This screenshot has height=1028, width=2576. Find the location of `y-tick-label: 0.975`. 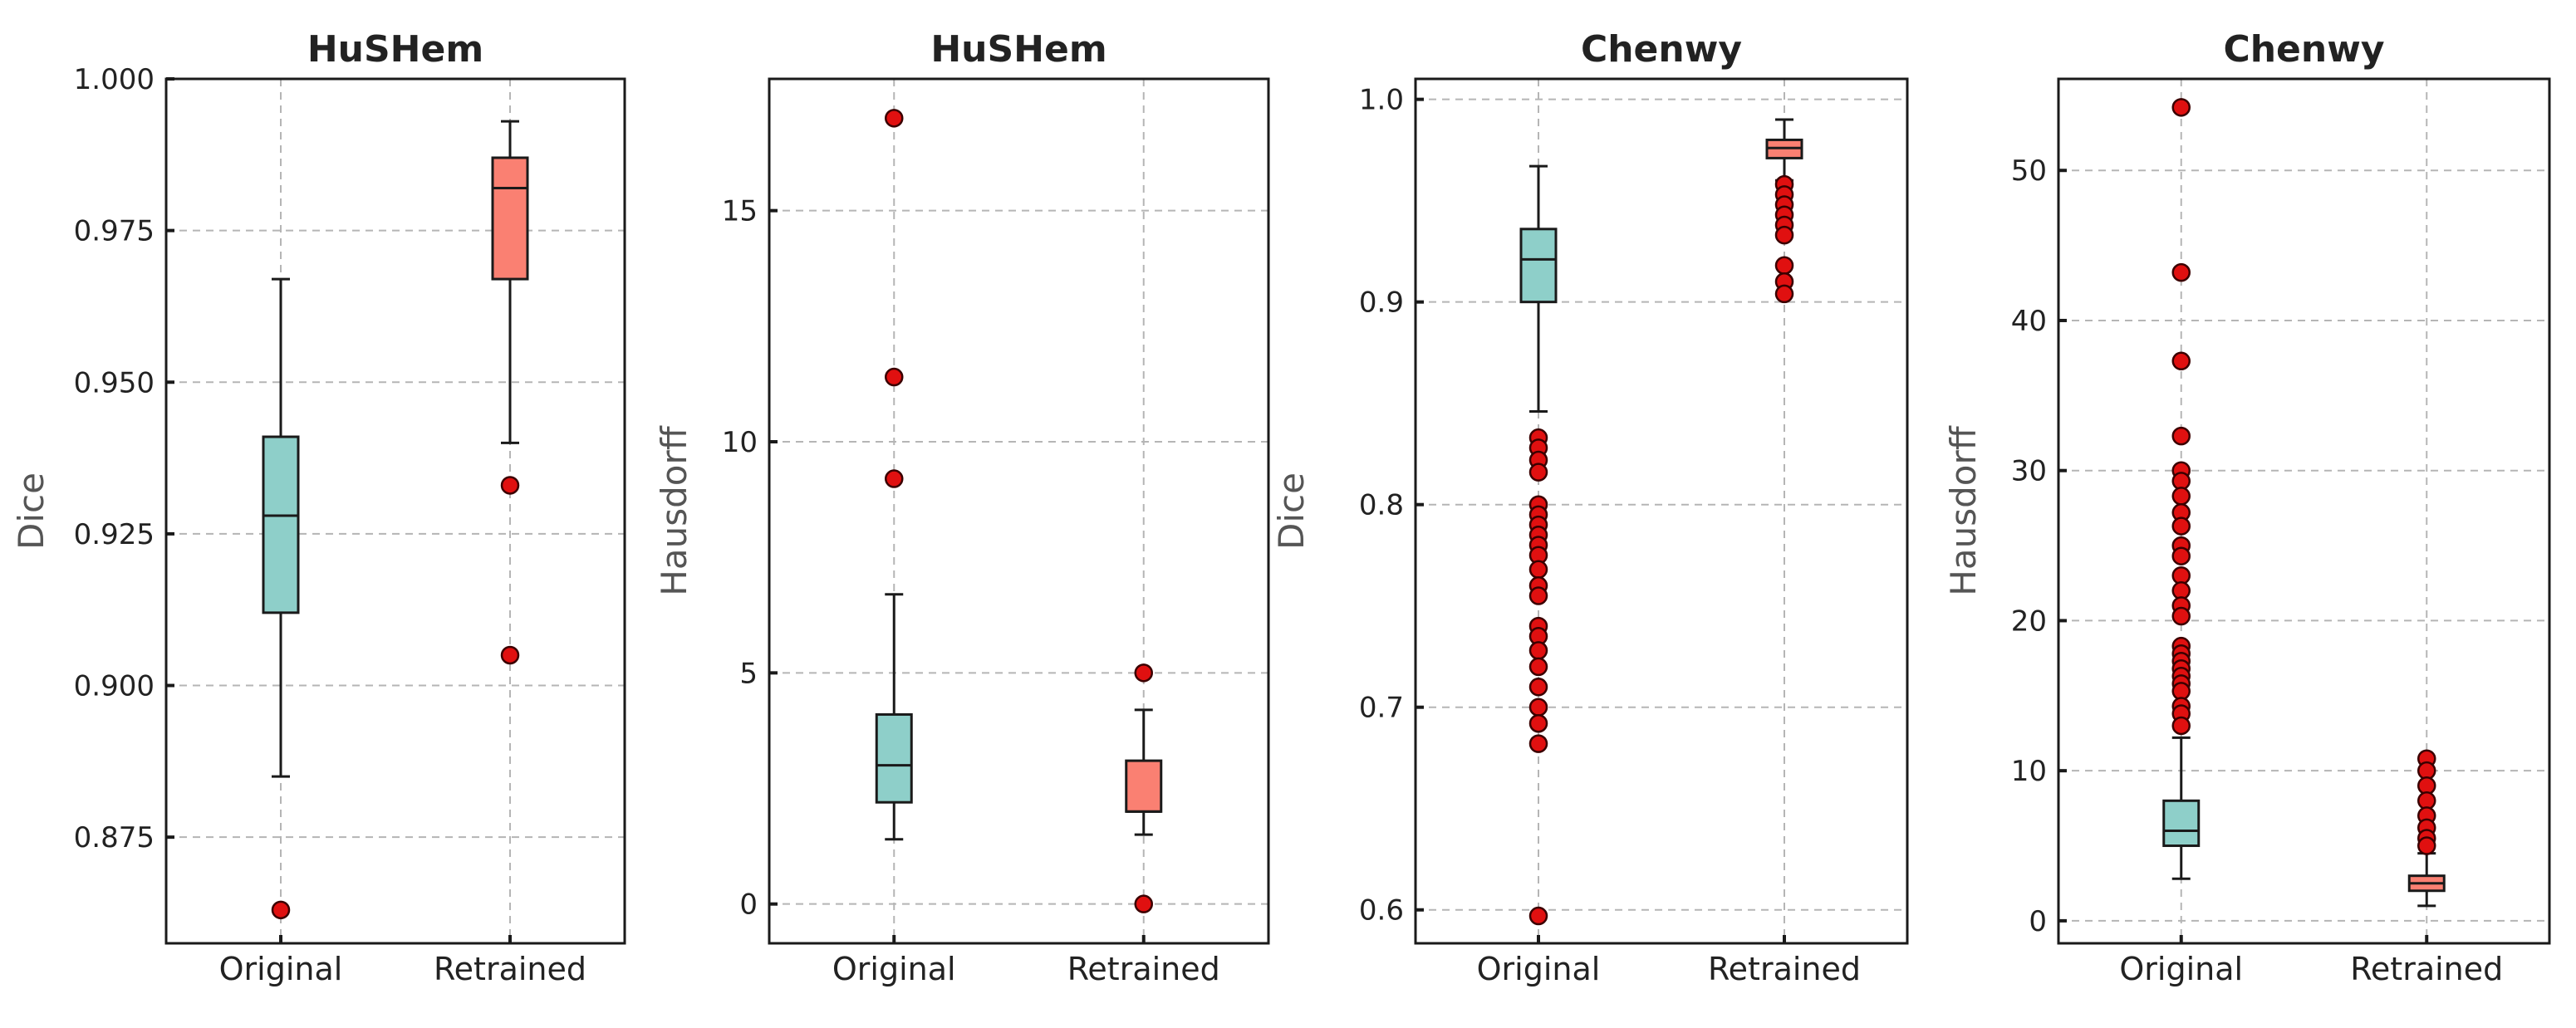

y-tick-label: 0.975 is located at coordinates (114, 231).